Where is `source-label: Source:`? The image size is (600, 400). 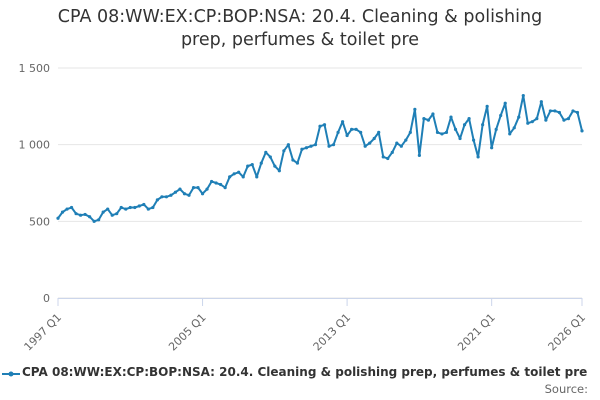
source-label: Source: is located at coordinates (566, 389).